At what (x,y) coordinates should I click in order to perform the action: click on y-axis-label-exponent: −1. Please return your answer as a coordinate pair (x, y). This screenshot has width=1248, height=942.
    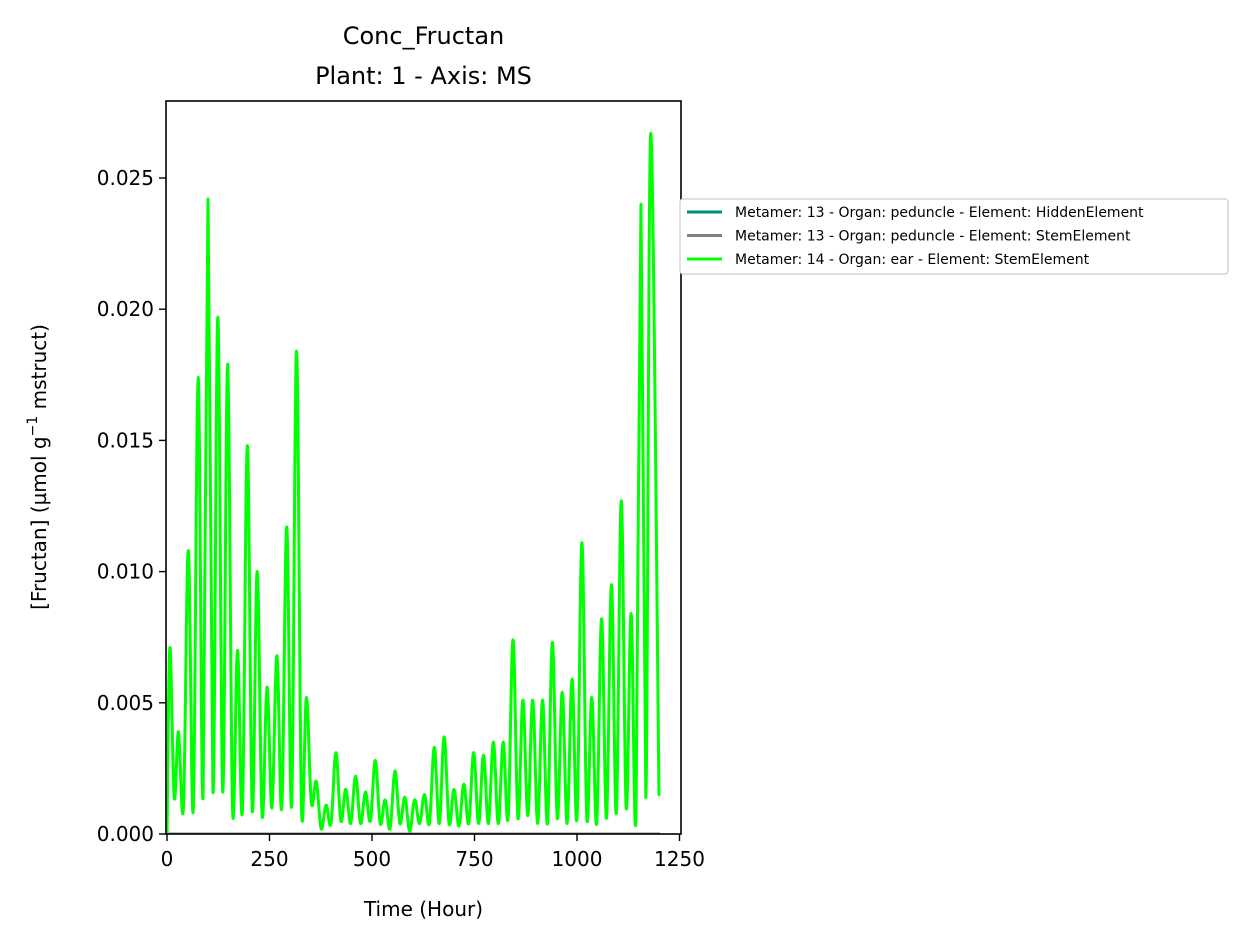
    Looking at the image, I should click on (33, 426).